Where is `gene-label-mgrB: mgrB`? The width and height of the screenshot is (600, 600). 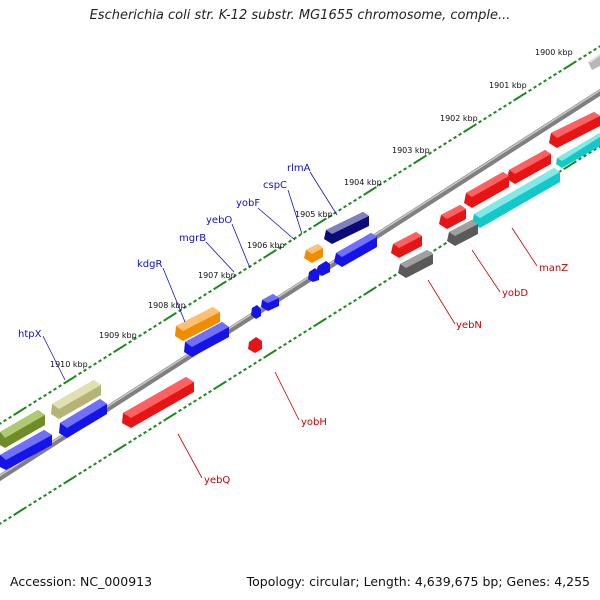 gene-label-mgrB: mgrB is located at coordinates (192, 238).